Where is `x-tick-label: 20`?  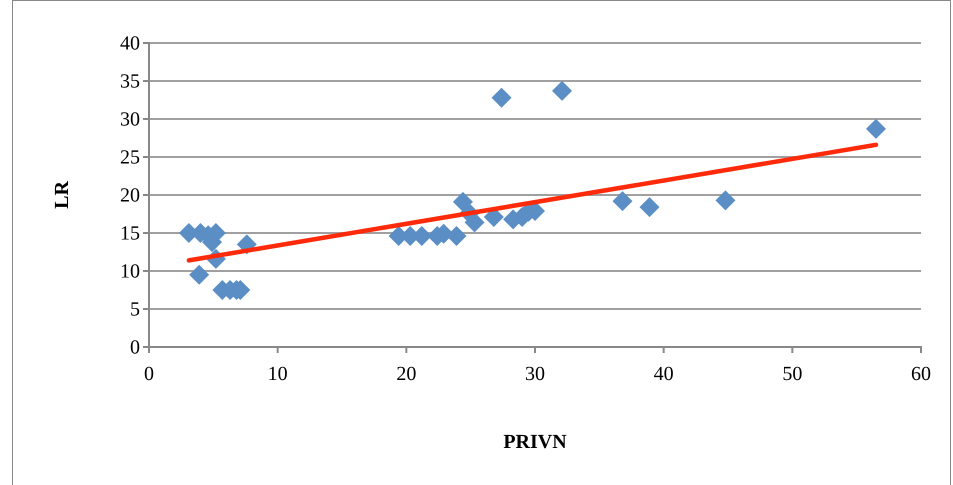
x-tick-label: 20 is located at coordinates (406, 374).